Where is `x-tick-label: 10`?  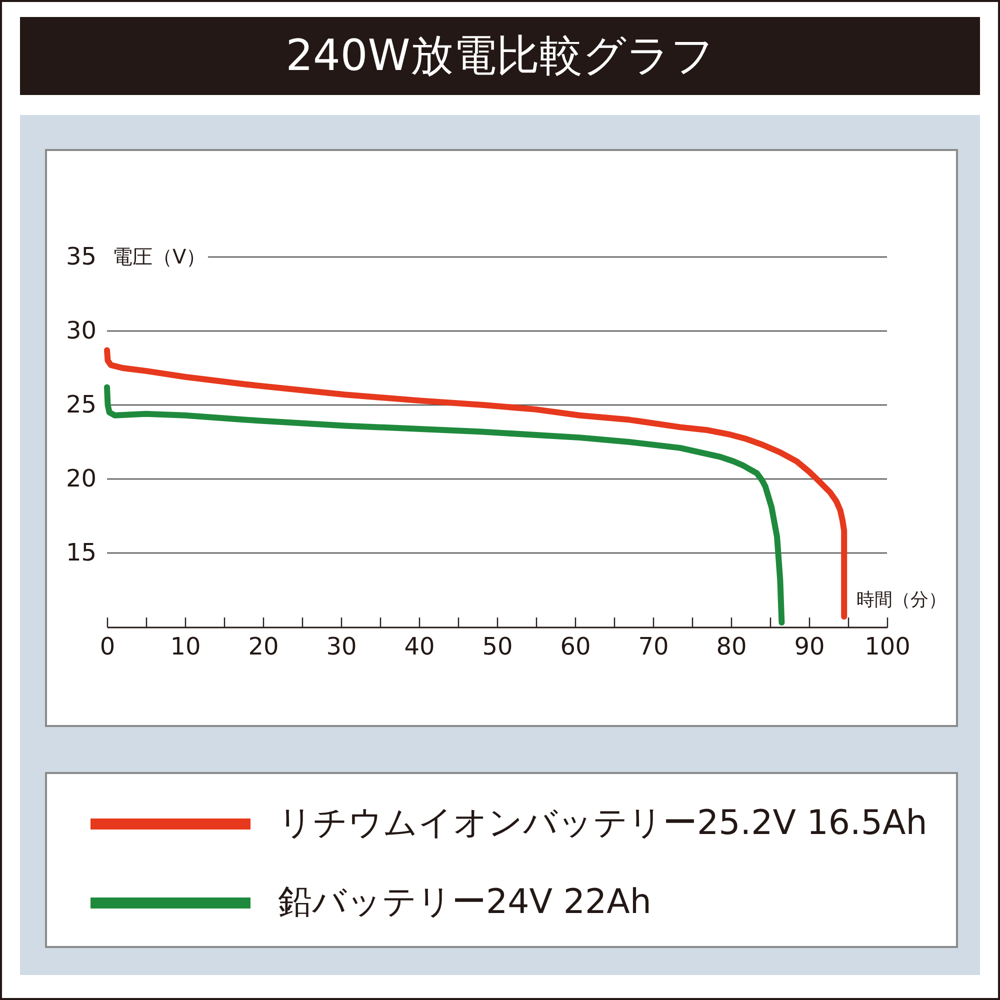 x-tick-label: 10 is located at coordinates (185, 646).